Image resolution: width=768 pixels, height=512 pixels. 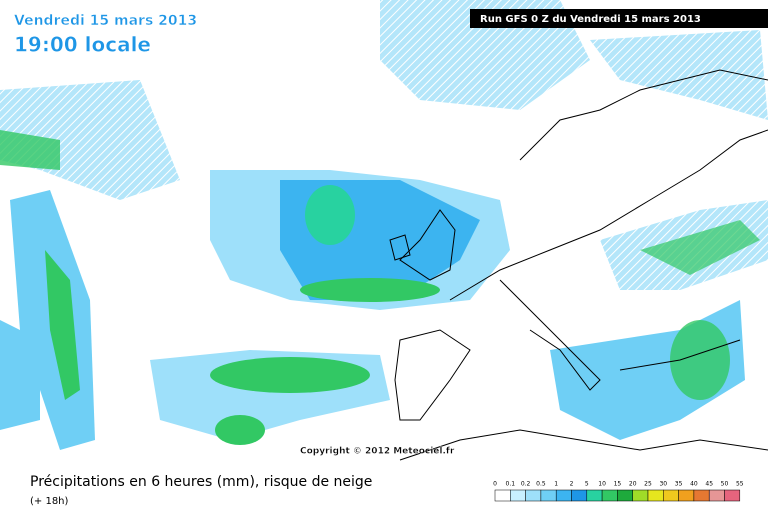 What do you see at coordinates (49, 501) in the screenshot?
I see `footer-lead: (+ 18h)` at bounding box center [49, 501].